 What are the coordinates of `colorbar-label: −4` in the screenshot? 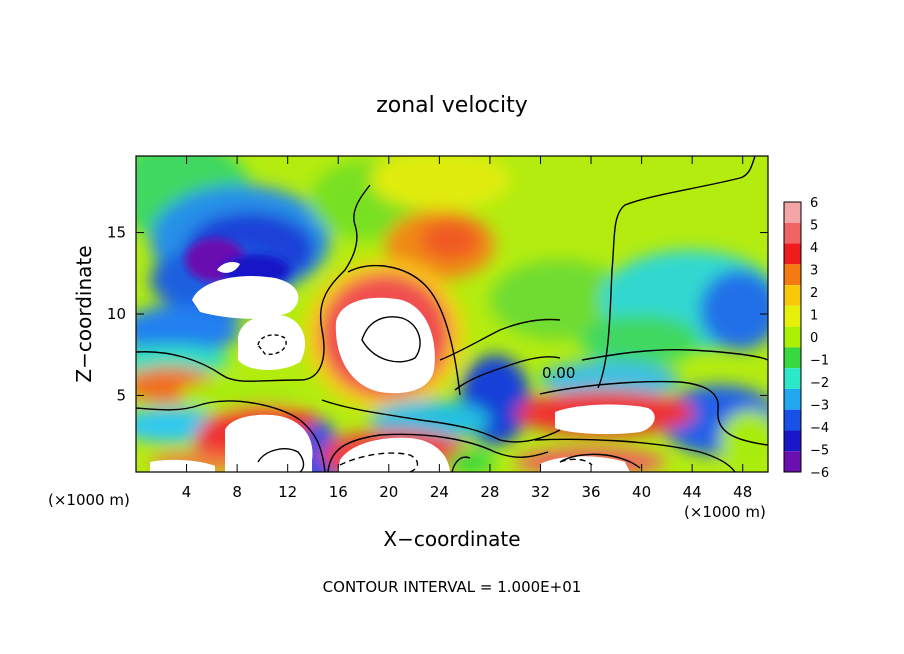 It's located at (819, 428).